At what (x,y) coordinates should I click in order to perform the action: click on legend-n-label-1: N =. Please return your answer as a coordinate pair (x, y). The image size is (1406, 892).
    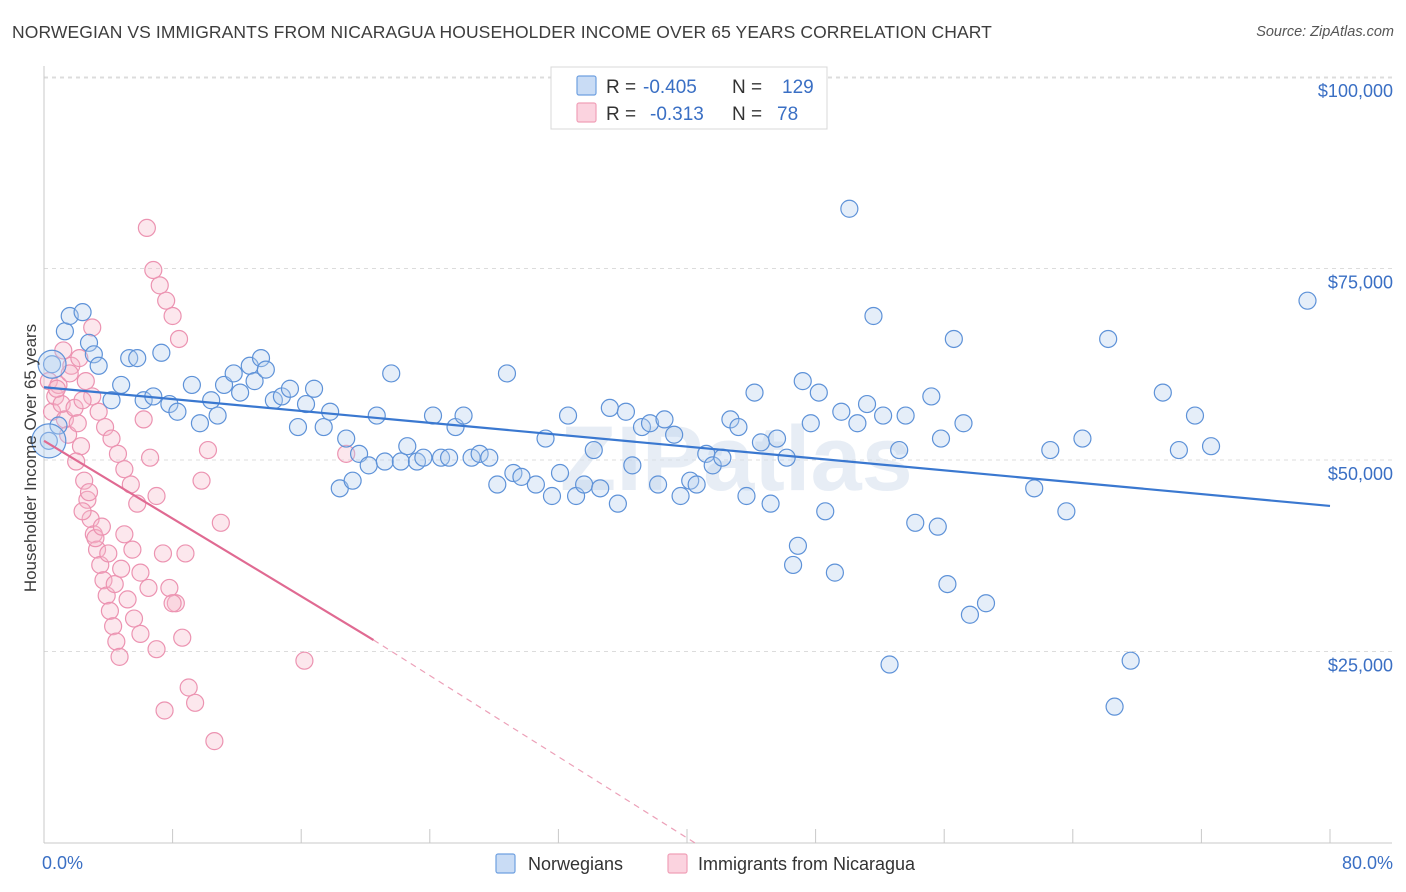
    Looking at the image, I should click on (747, 87).